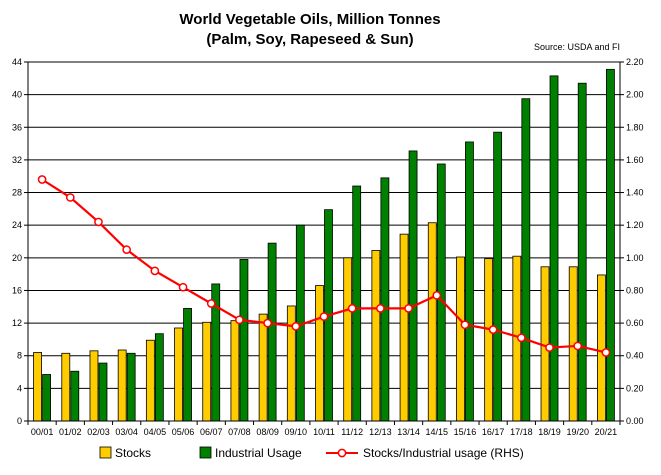 The width and height of the screenshot is (661, 475). What do you see at coordinates (408, 432) in the screenshot?
I see `x-tick-label: 13/14` at bounding box center [408, 432].